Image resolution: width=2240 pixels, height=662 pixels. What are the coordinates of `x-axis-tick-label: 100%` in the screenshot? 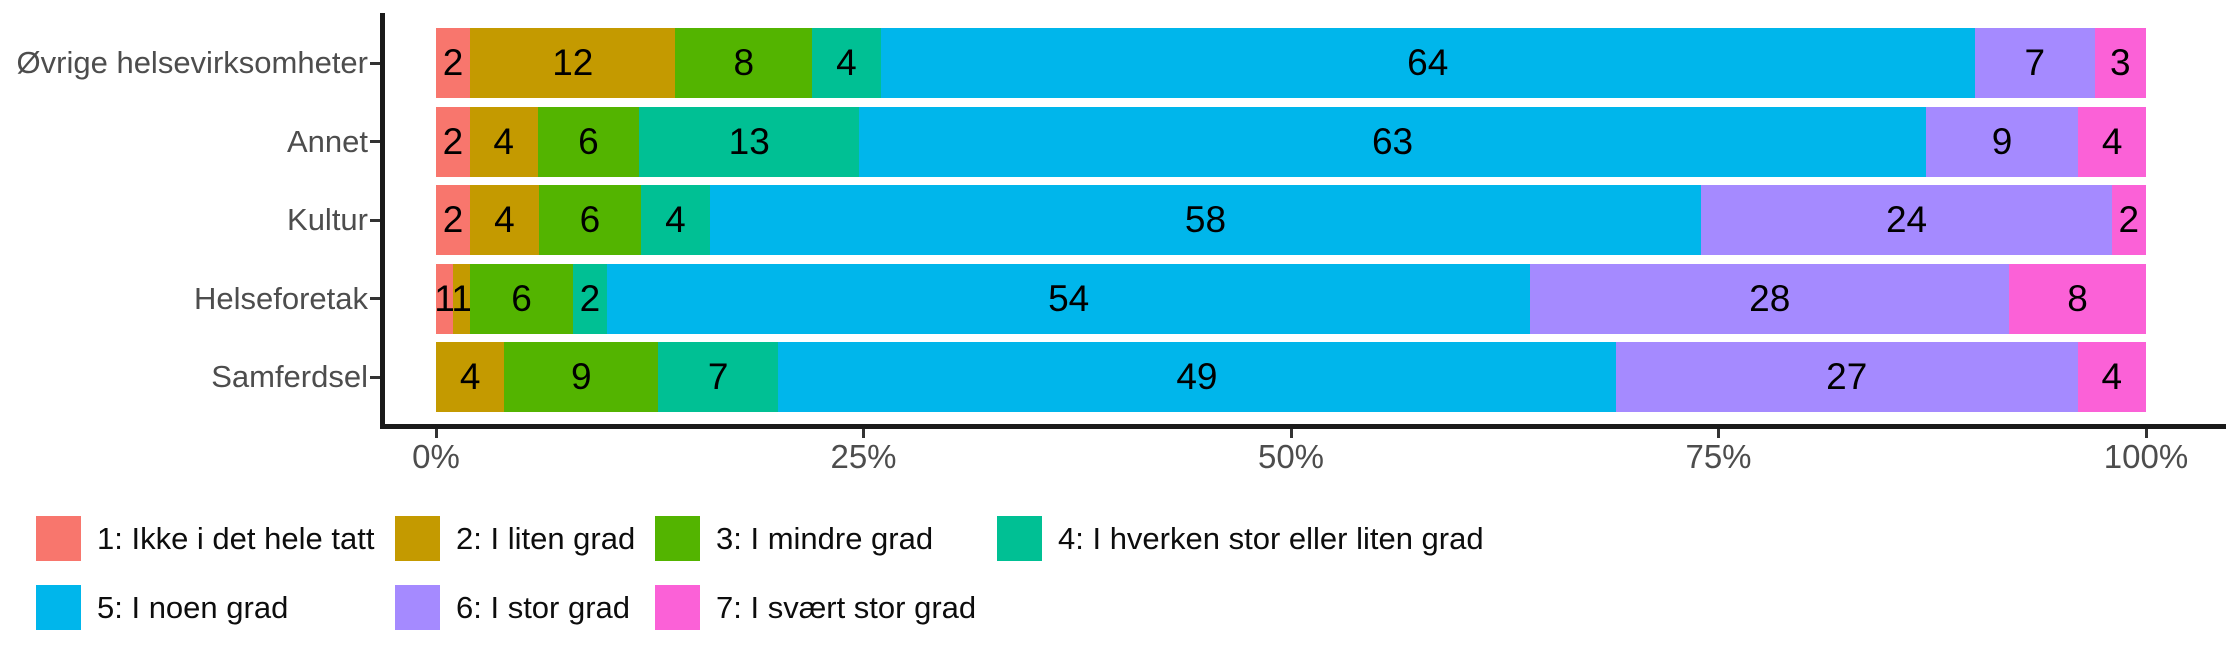 It's located at (2146, 456).